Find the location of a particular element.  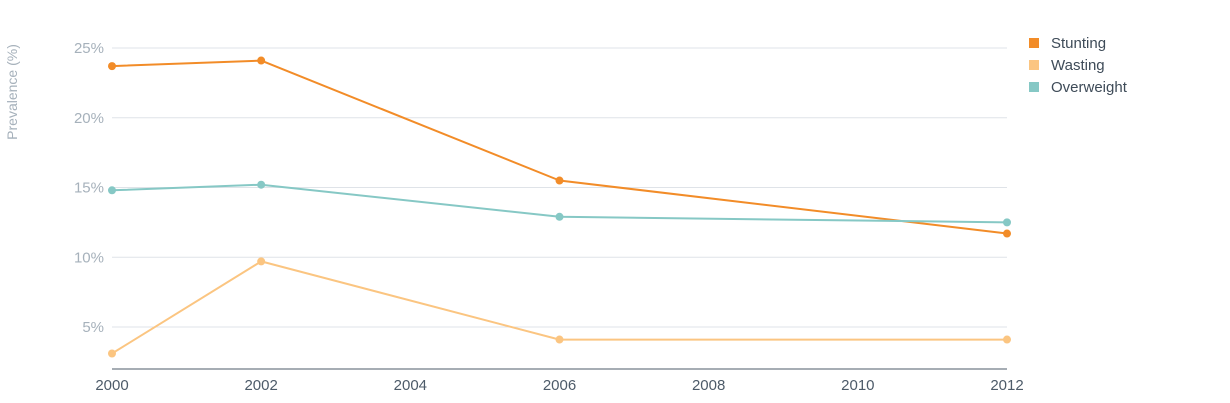

x-tick-label: 2010 is located at coordinates (857, 385).